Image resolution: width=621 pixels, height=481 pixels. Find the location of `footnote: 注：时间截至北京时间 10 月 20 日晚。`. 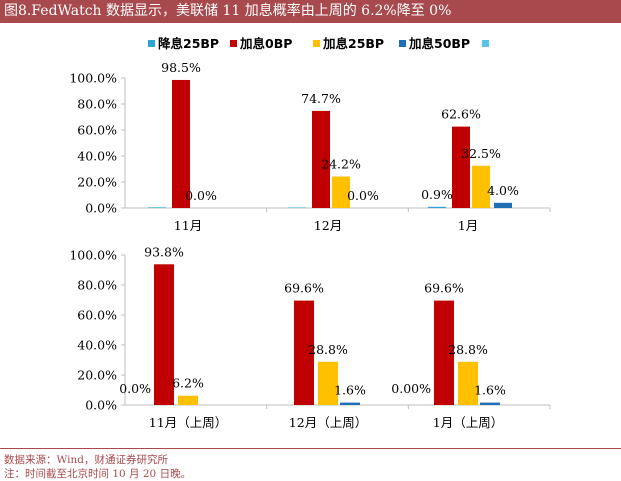

footnote: 注：时间截至北京时间 10 月 20 日晚。 is located at coordinates (98, 474).